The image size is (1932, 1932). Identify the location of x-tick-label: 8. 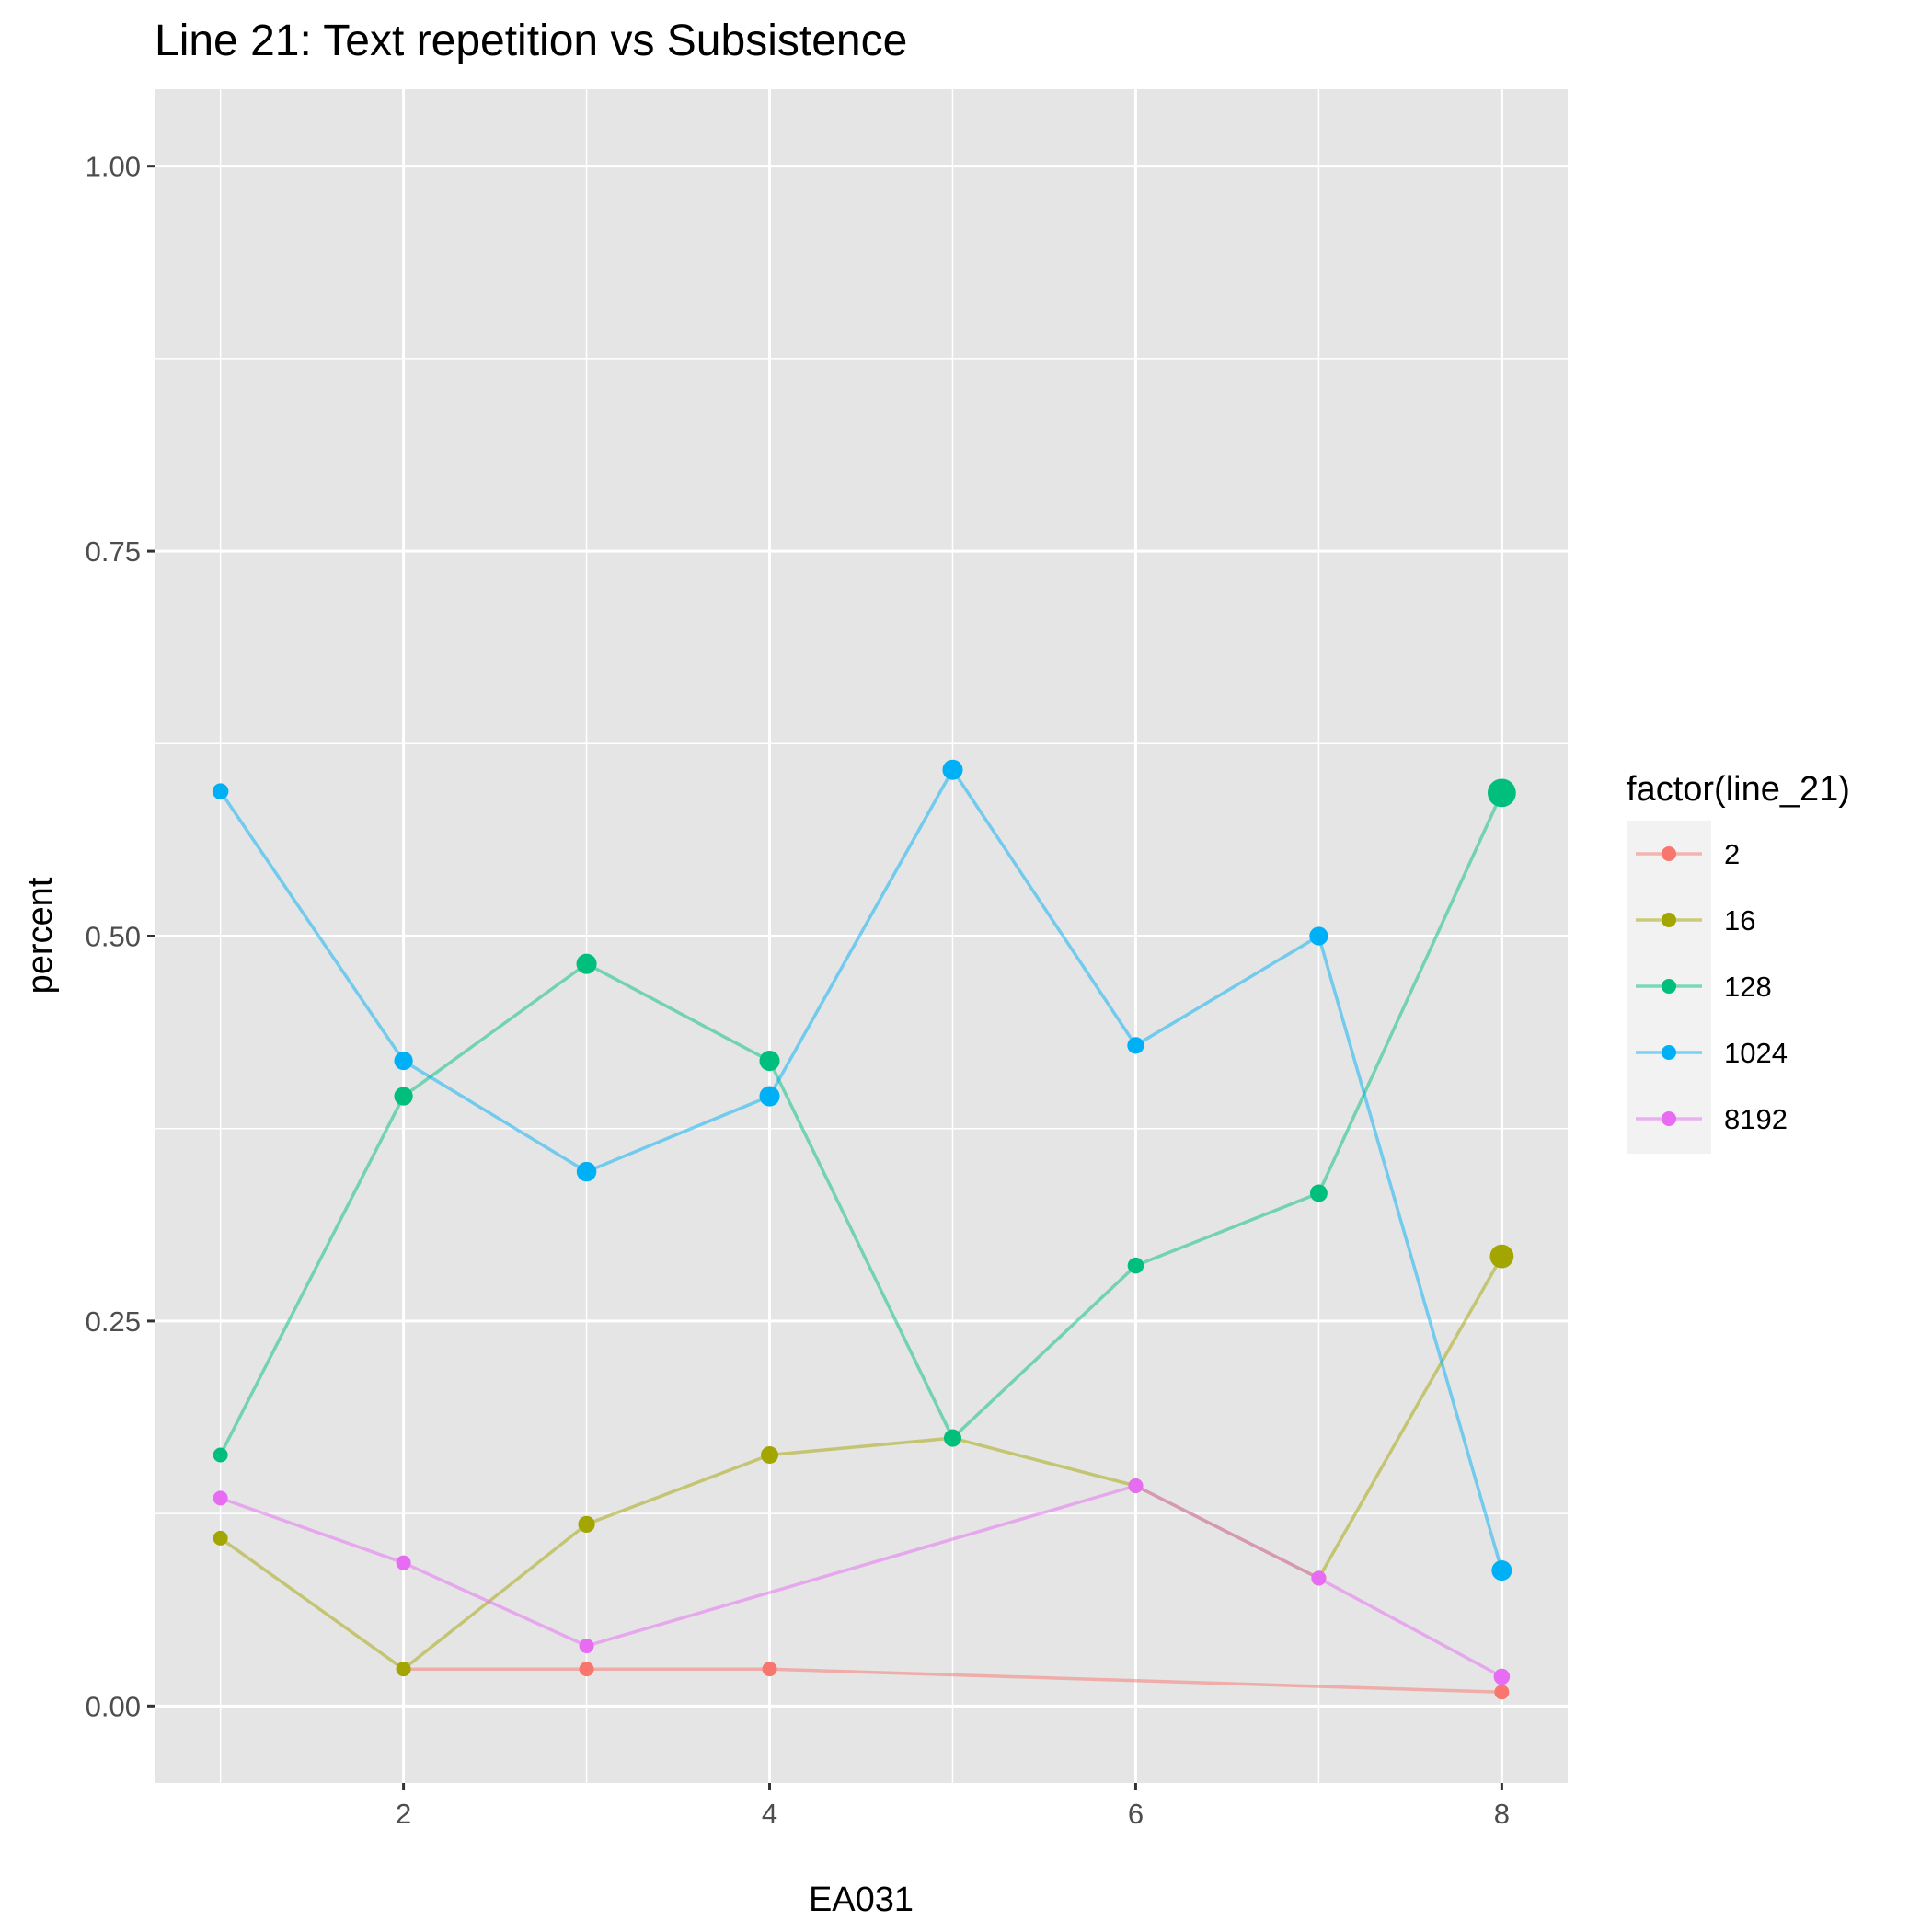
(1502, 1814).